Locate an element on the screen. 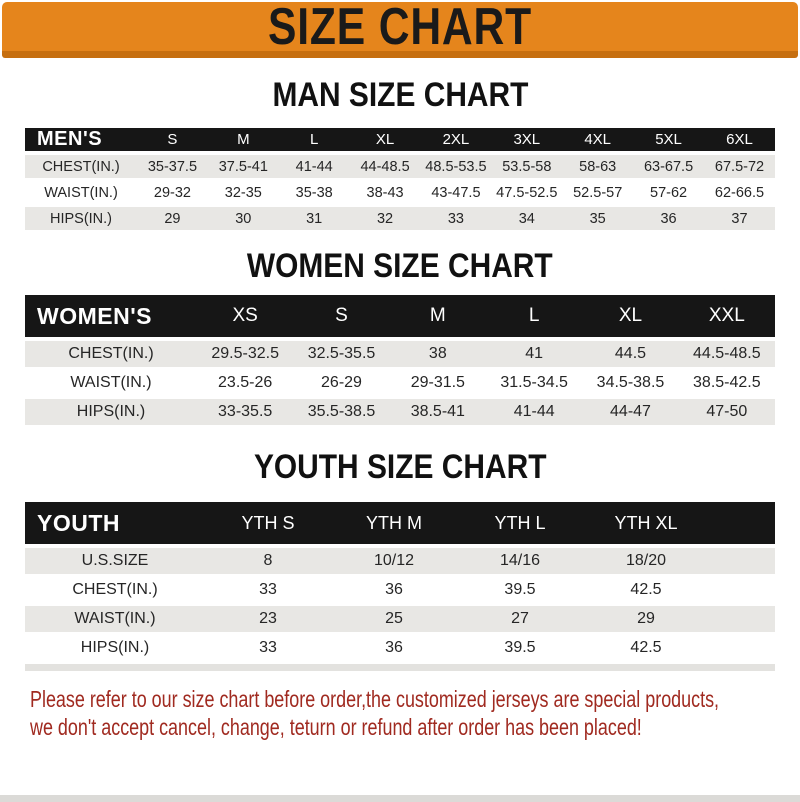 Image resolution: width=800 pixels, height=802 pixels. youth-table-end-bar is located at coordinates (400, 667).